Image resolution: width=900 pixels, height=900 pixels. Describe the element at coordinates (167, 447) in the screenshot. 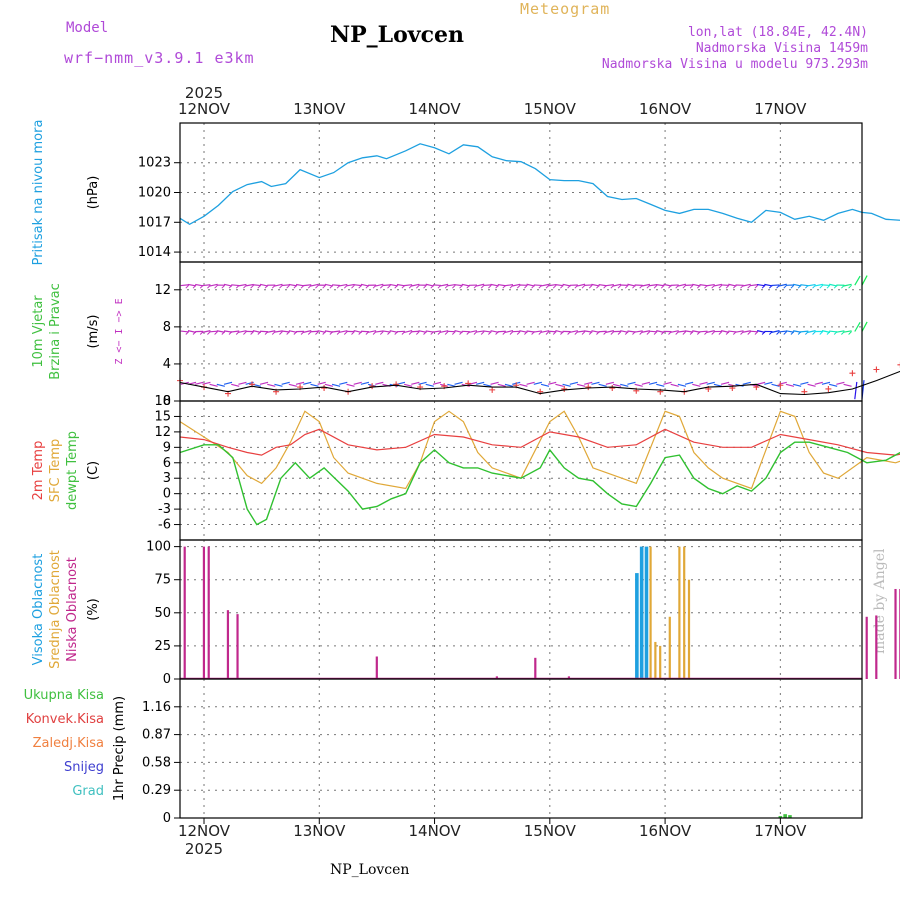

I see `y-tick-label: 9` at that location.